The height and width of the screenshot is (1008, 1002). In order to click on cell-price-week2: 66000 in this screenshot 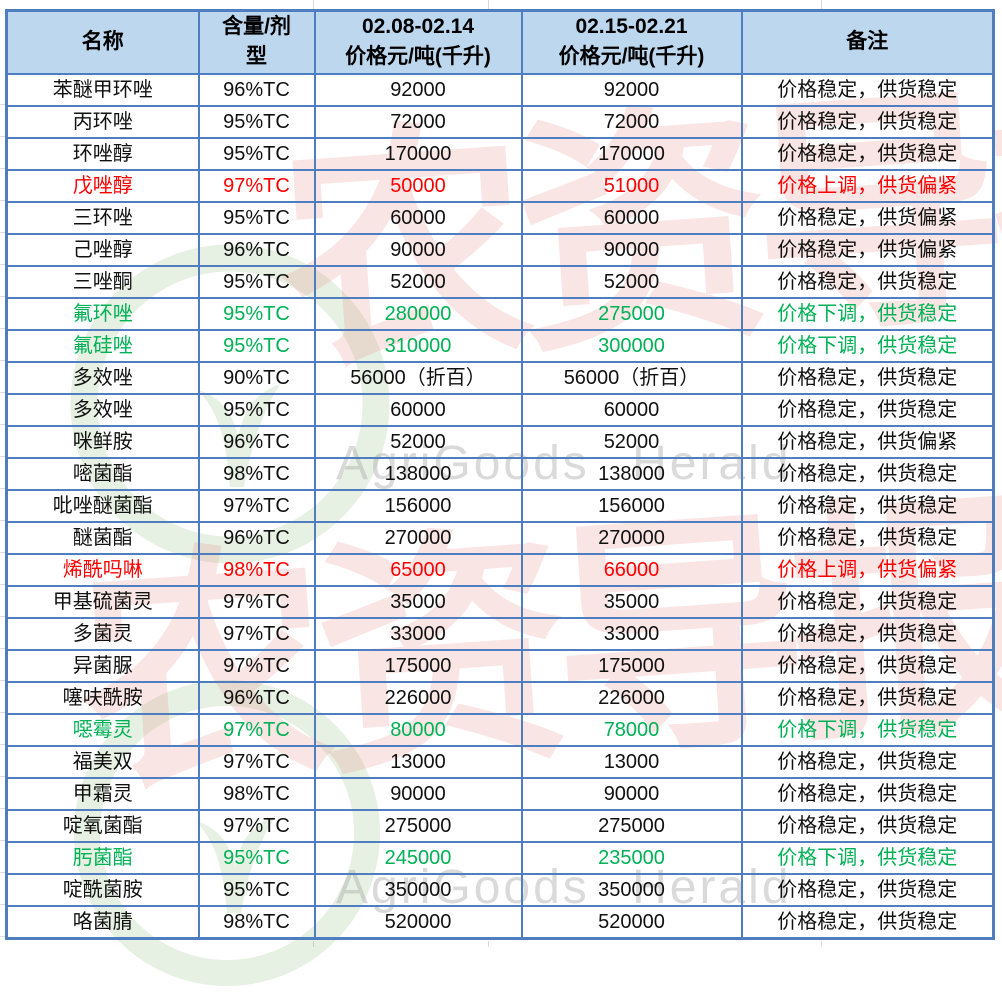, I will do `click(631, 569)`.